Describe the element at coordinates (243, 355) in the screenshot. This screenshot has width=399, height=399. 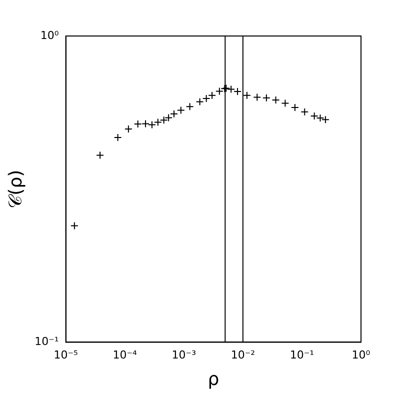
I see `x-tick-label: 10⁻²` at that location.